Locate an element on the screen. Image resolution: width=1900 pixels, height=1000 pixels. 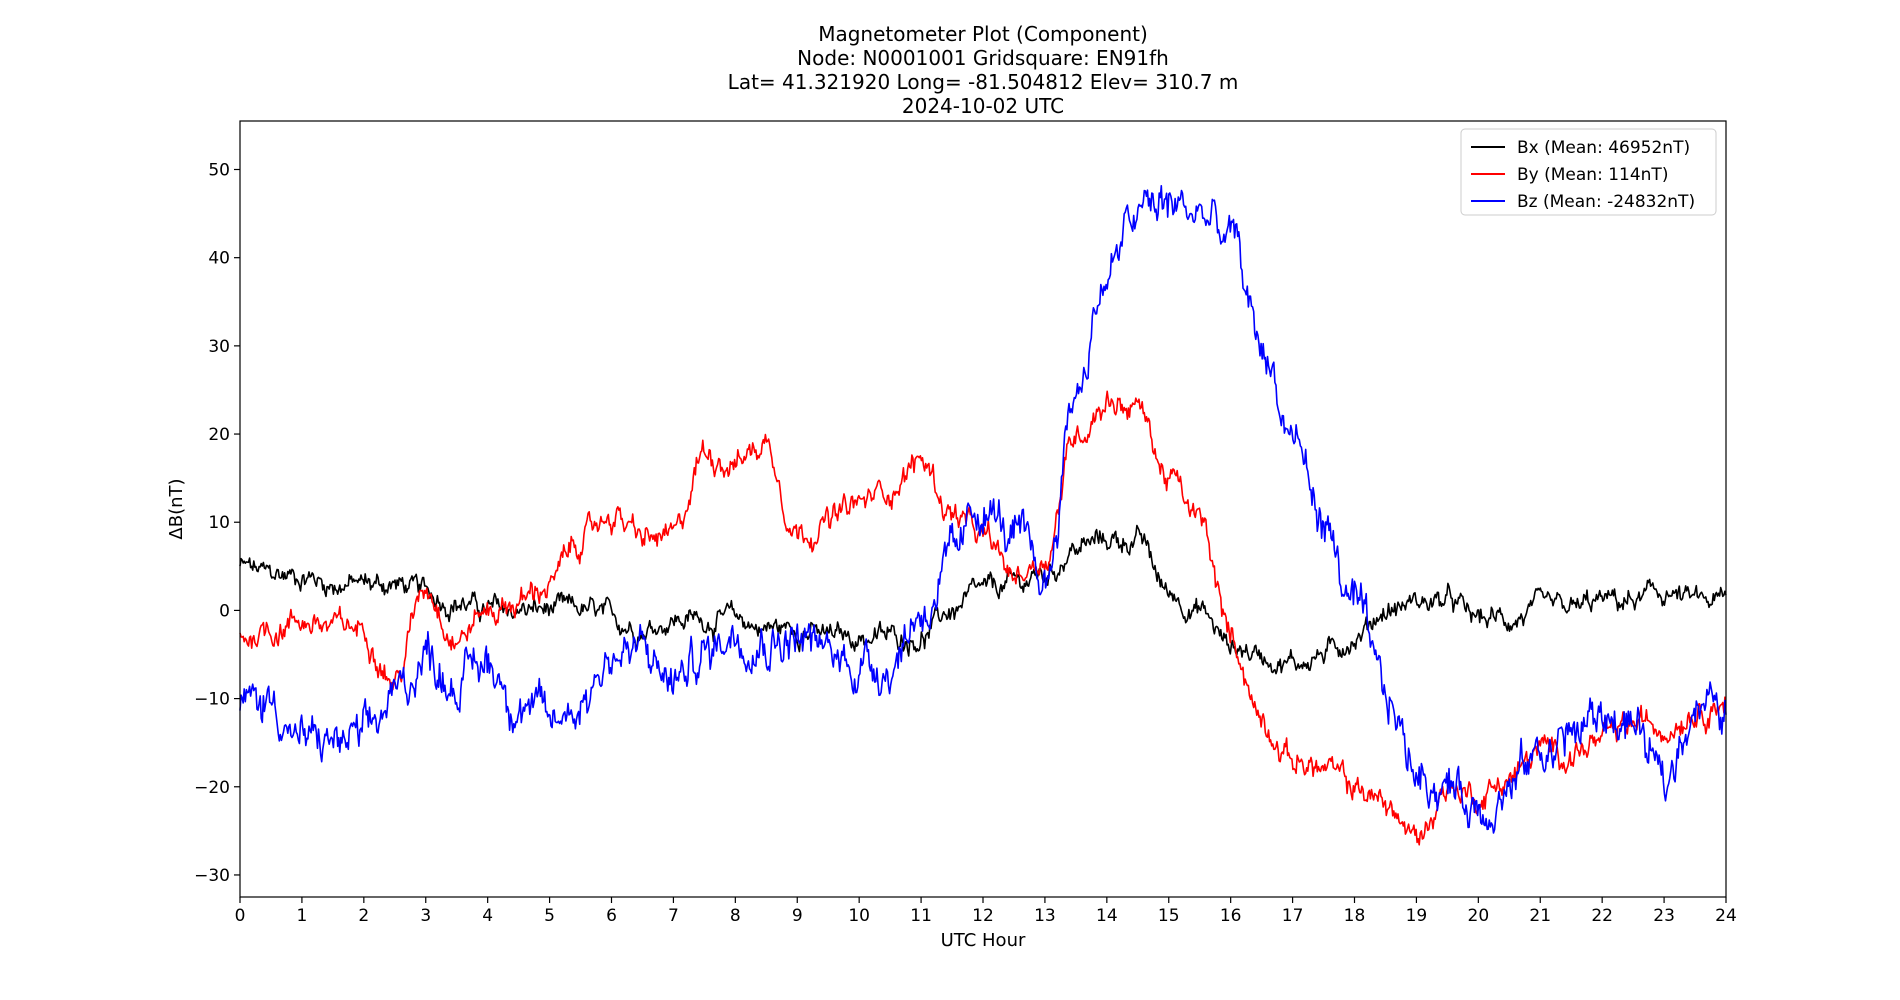
x-axis: 0 1 2 3 4 5 6 7 8 9 10 11 12 13 14 15 16 17 18 19 20 21 22 23 24 is located at coordinates (986, 911).